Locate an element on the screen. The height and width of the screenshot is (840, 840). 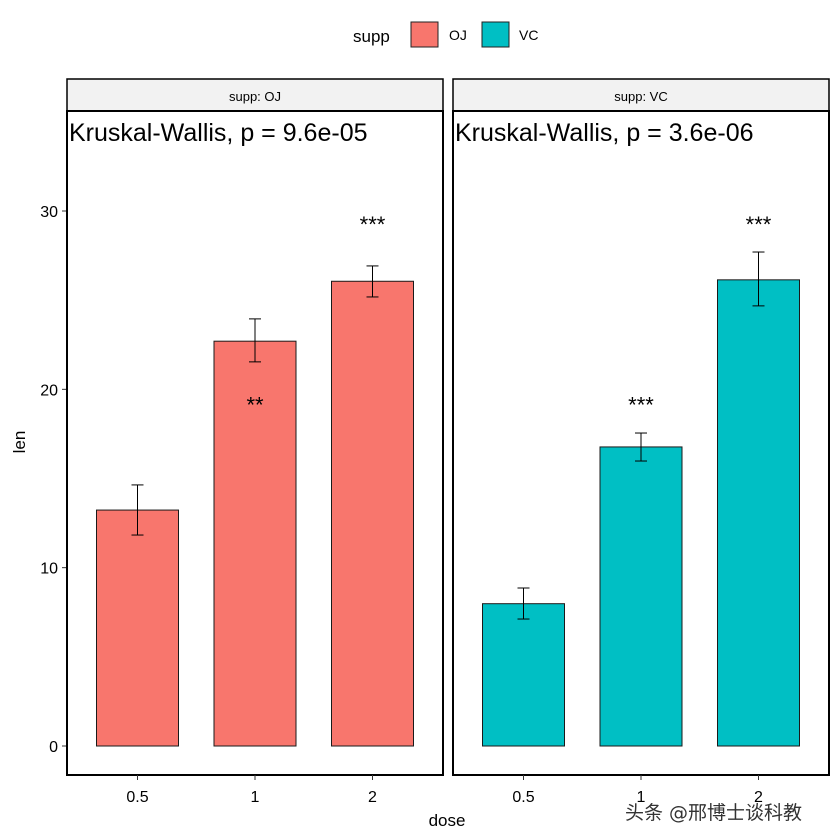
legend-label-oj: OJ is located at coordinates (458, 35).